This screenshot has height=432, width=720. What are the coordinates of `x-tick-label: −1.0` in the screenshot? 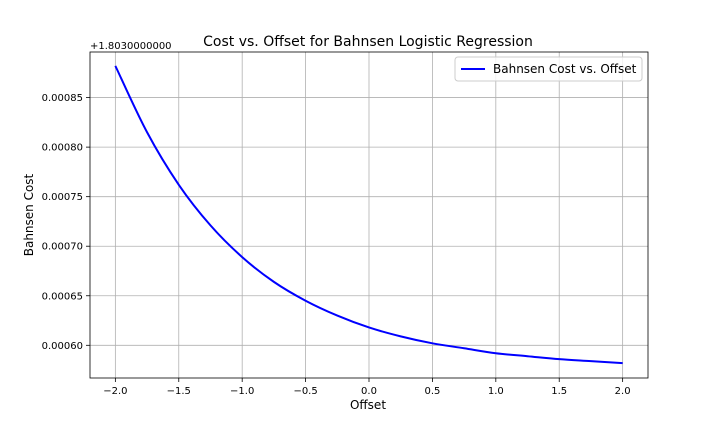 It's located at (242, 391).